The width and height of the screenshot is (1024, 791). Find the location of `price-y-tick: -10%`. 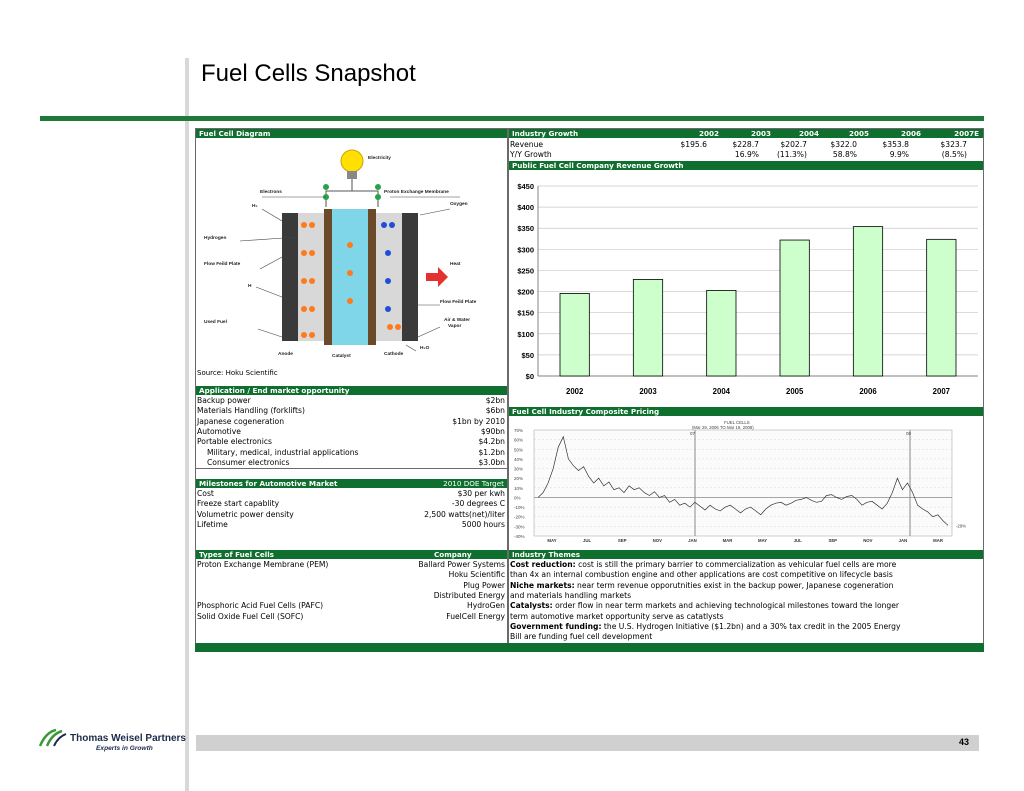

price-y-tick: -10% is located at coordinates (519, 507).